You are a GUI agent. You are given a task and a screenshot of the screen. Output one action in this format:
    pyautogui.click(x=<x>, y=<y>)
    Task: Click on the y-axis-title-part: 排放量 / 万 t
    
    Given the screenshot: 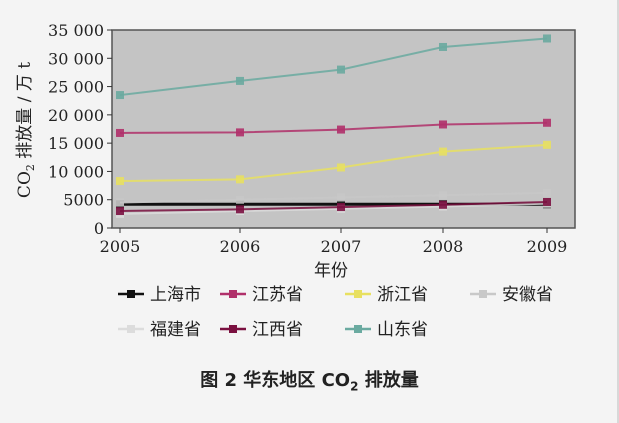 What is the action you would take?
    pyautogui.click(x=25, y=113)
    